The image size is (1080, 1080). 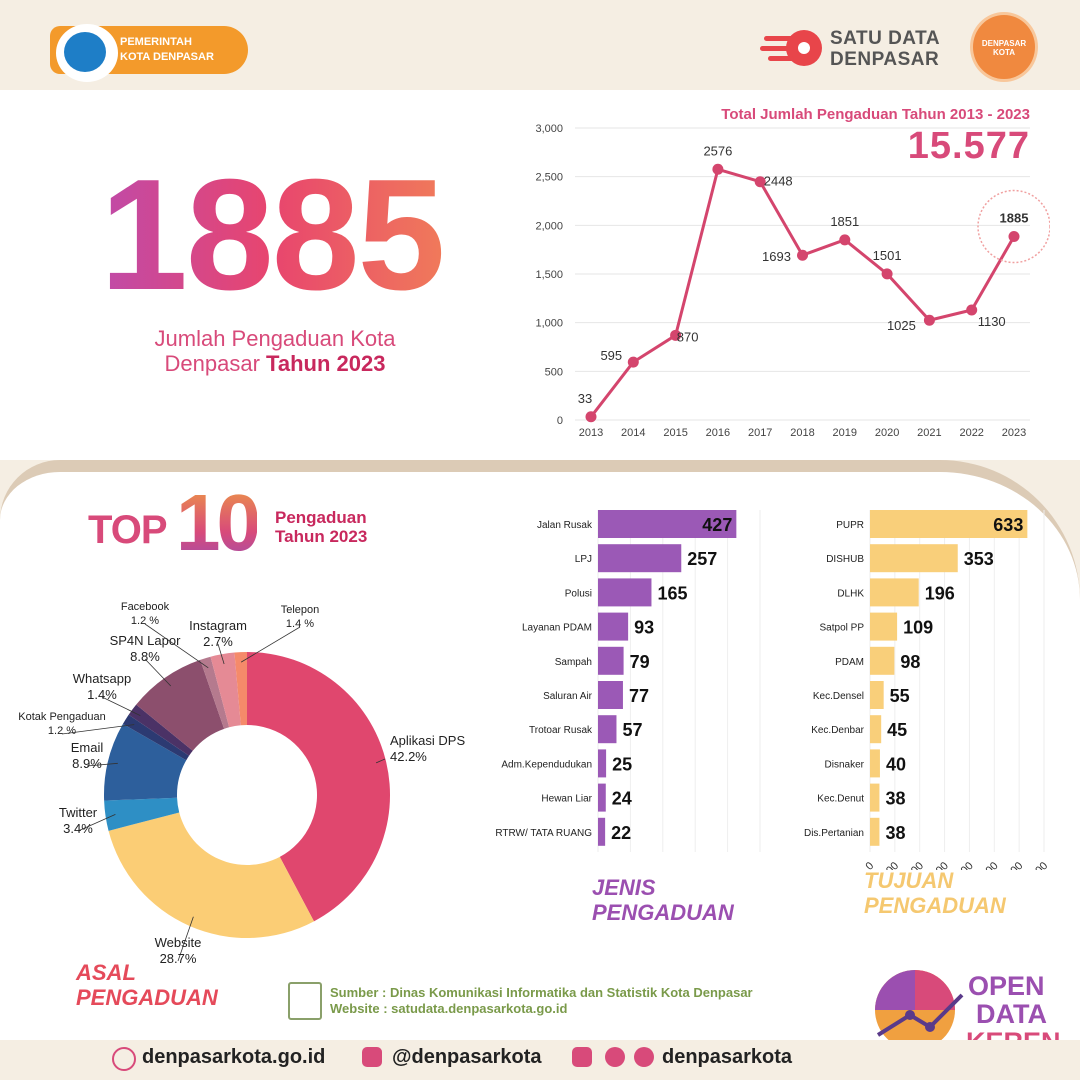 What do you see at coordinates (275, 338) in the screenshot?
I see `caption-line-1: Jumlah Pengaduan Kota` at bounding box center [275, 338].